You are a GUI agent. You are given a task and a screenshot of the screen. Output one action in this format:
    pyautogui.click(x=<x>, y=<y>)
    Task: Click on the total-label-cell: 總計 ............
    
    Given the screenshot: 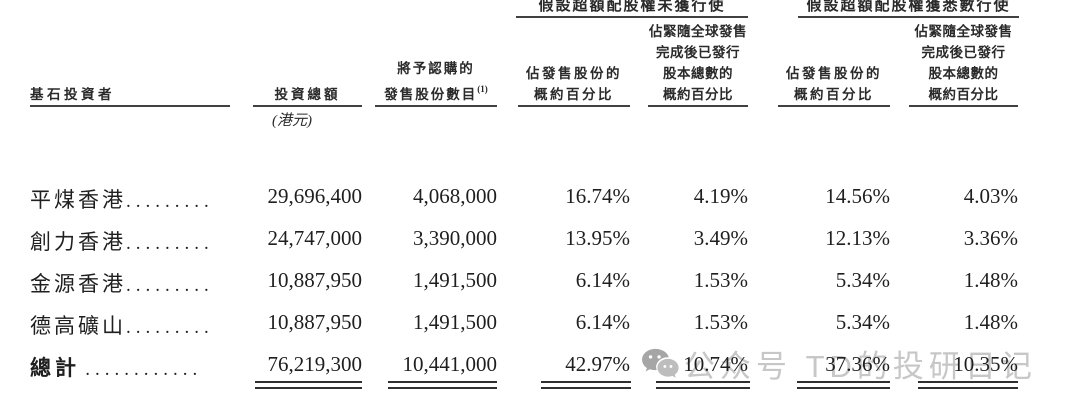 What is the action you would take?
    pyautogui.click(x=136, y=367)
    